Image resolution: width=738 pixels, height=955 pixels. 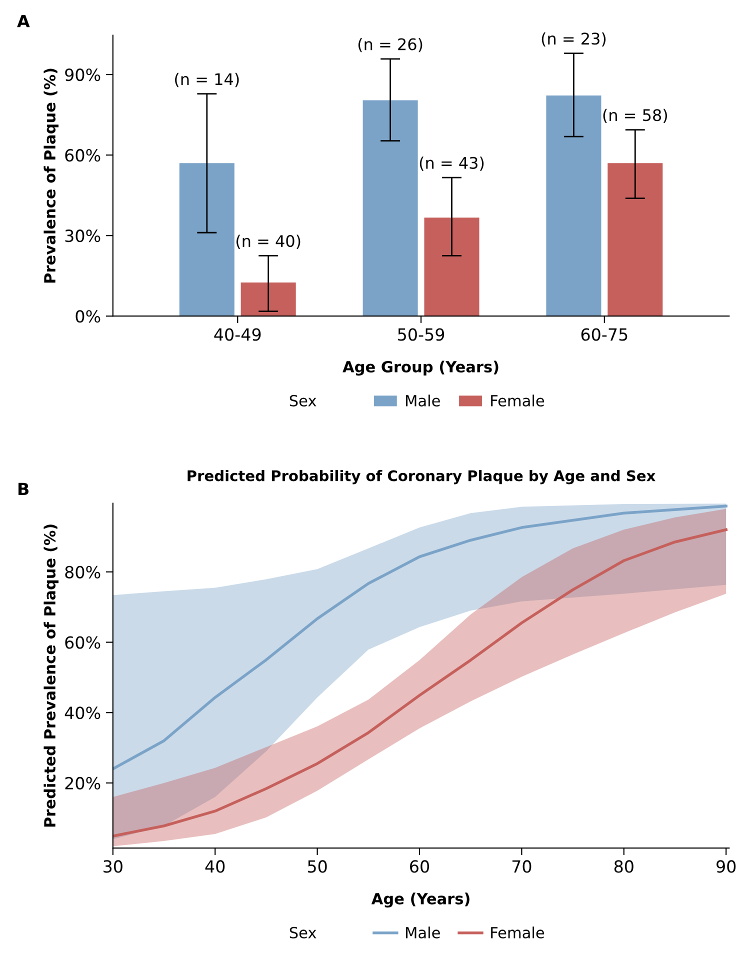 I want to click on text: B, so click(x=23, y=489).